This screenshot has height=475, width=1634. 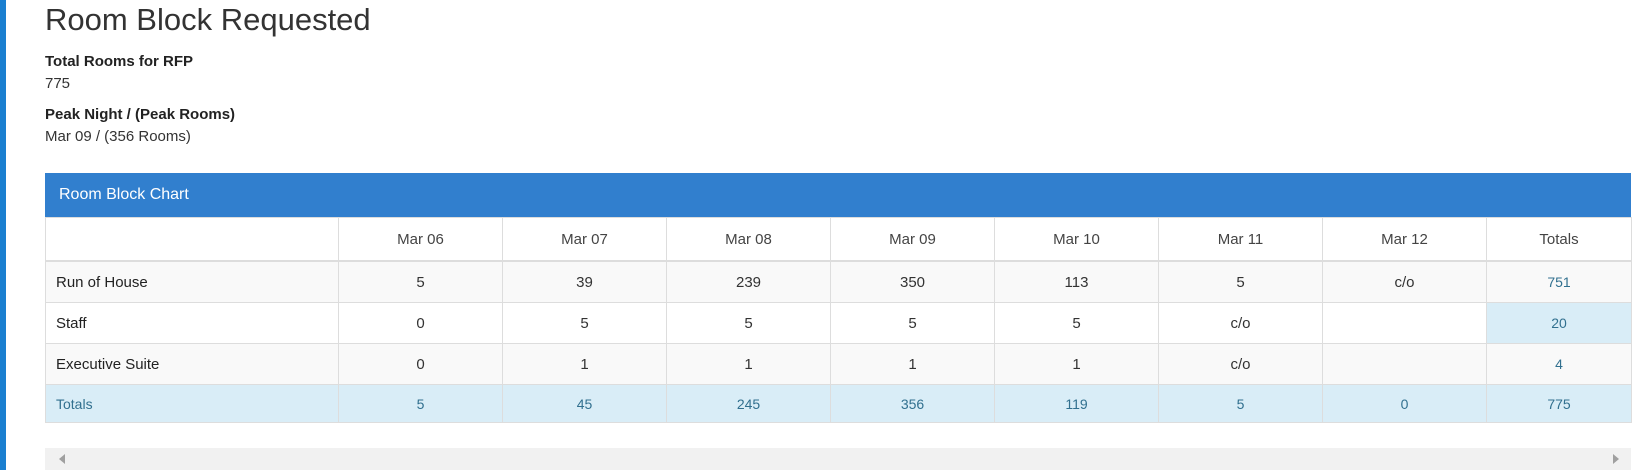 I want to click on row-label: Run of House, so click(x=192, y=281).